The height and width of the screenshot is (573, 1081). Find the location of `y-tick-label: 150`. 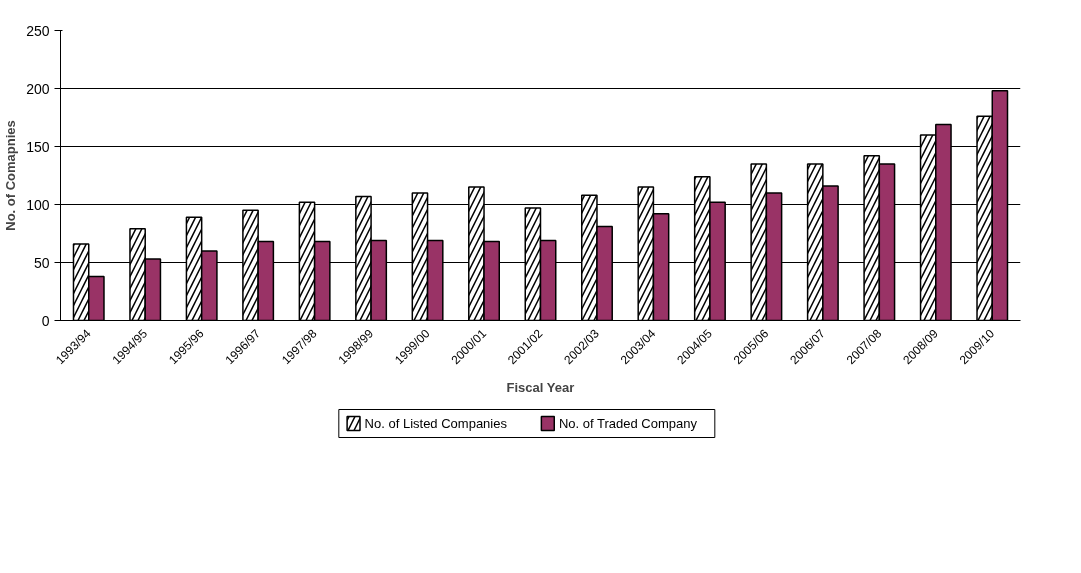

y-tick-label: 150 is located at coordinates (38, 146).